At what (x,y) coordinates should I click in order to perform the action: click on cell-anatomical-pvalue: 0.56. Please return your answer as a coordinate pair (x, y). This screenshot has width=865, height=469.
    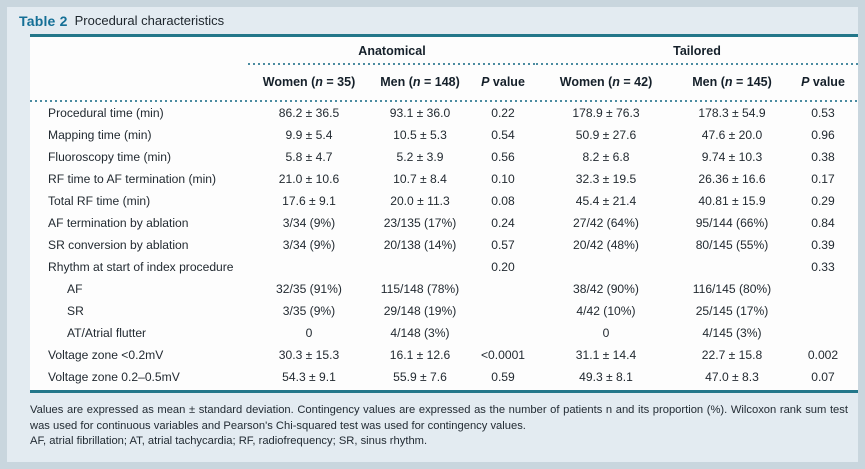
    Looking at the image, I should click on (503, 157).